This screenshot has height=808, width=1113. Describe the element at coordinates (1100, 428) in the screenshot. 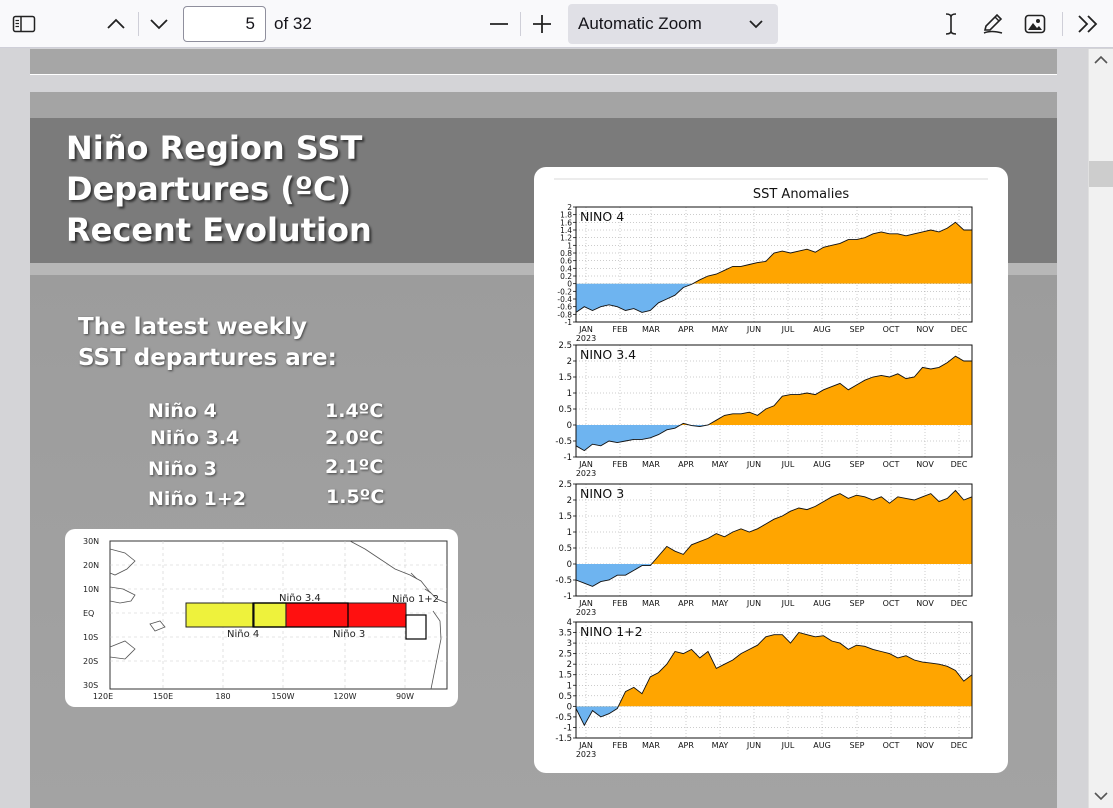

I see `vertical-scrollbar` at that location.